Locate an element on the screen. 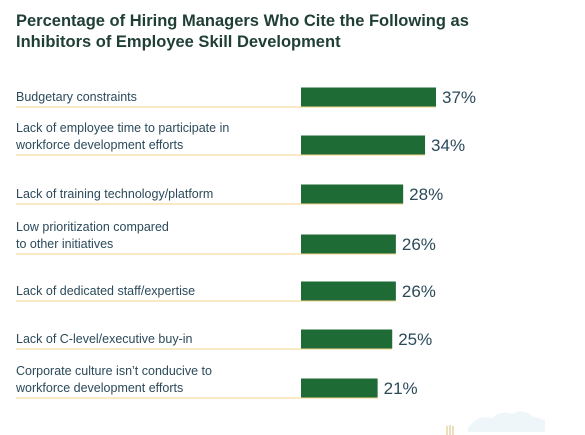  value-label: 28% is located at coordinates (426, 194).